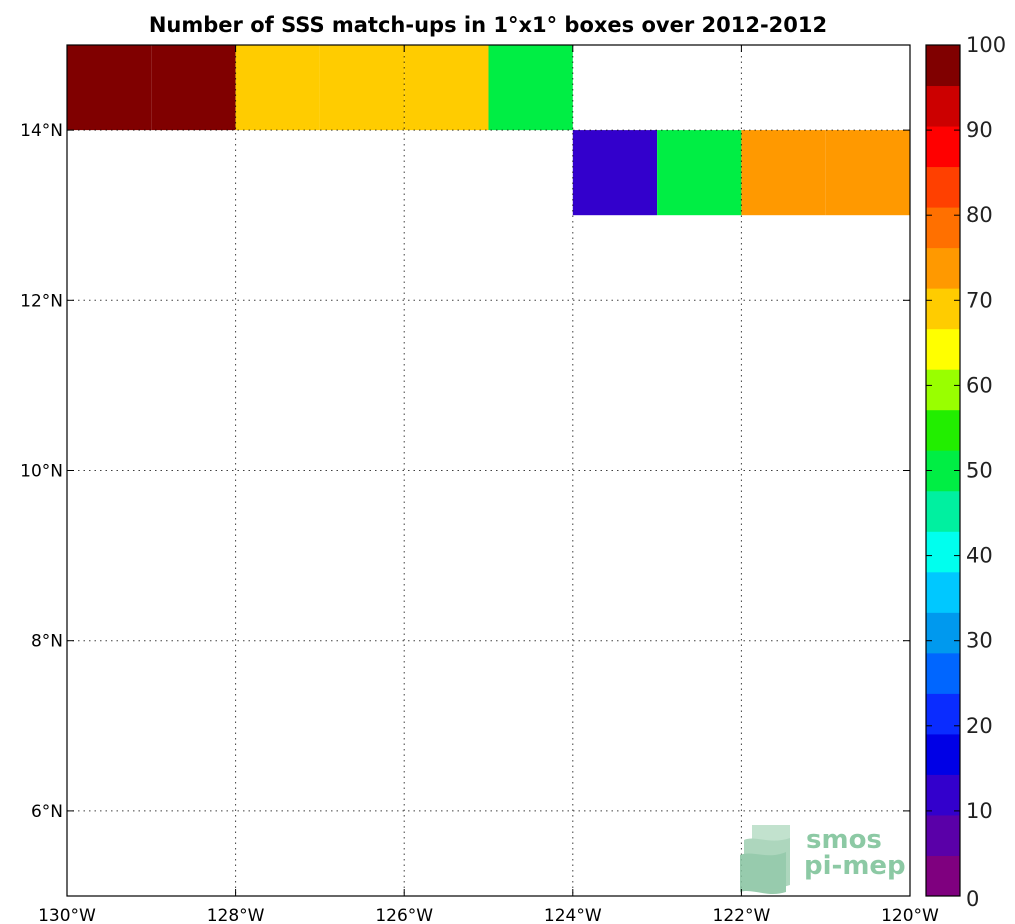 The width and height of the screenshot is (1015, 924). I want to click on x-tick-label: 128°W, so click(236, 915).